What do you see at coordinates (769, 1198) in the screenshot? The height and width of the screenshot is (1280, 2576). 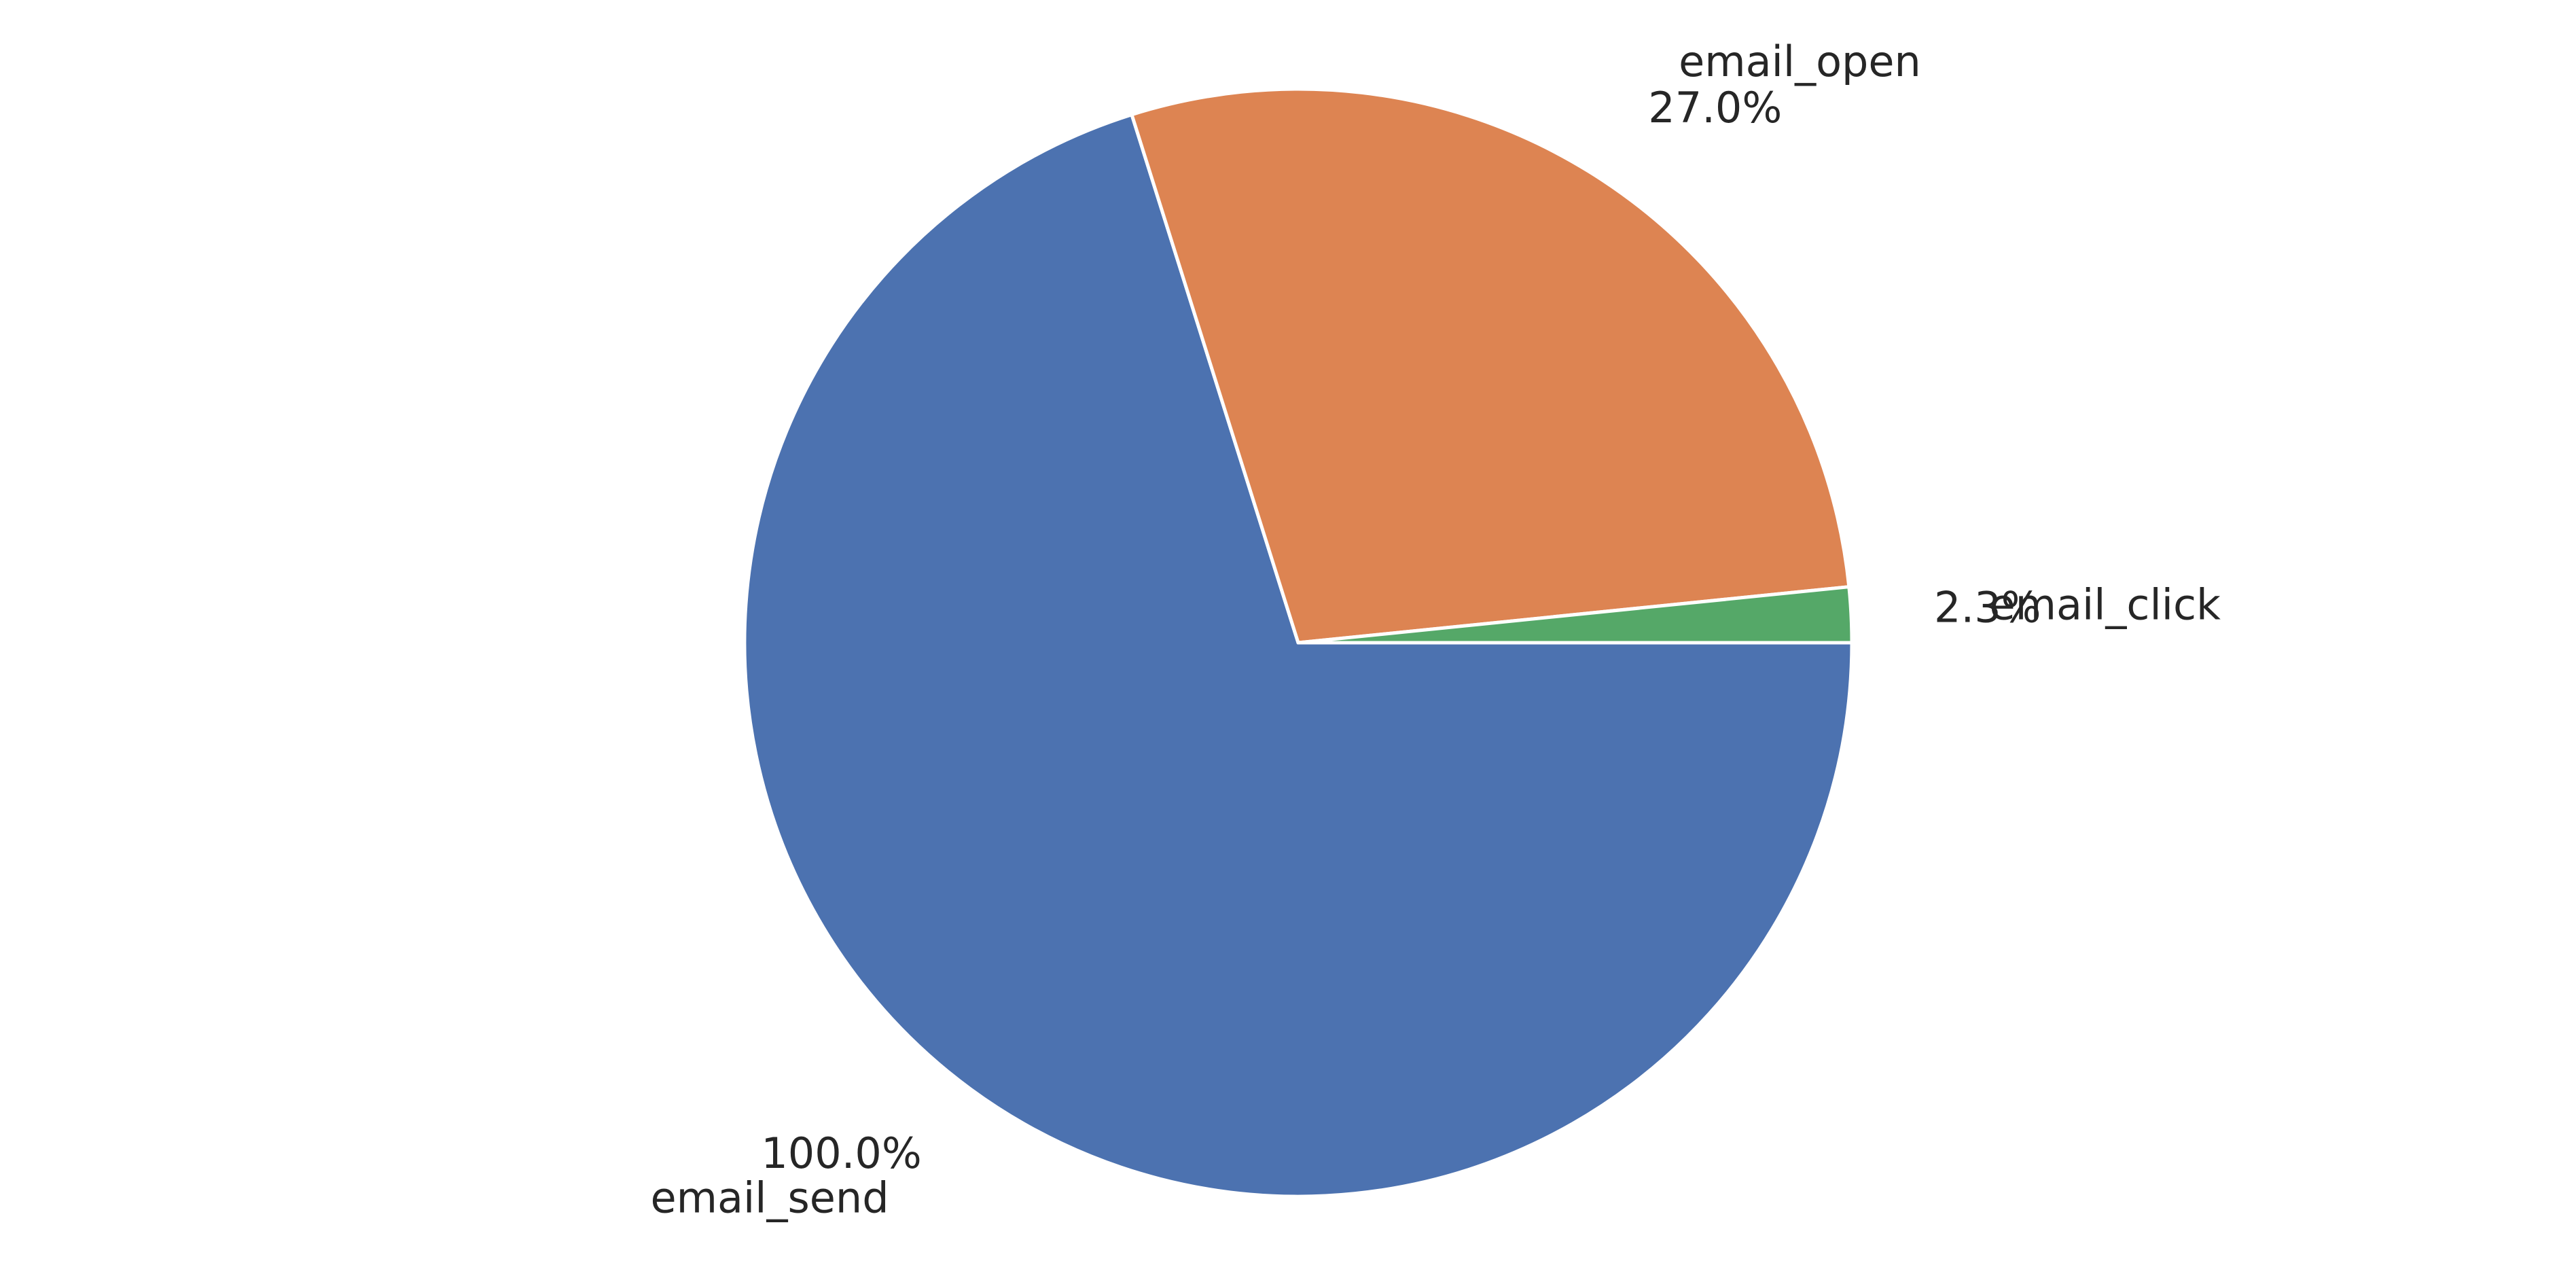 I see `slice-label-email-send: email_send` at bounding box center [769, 1198].